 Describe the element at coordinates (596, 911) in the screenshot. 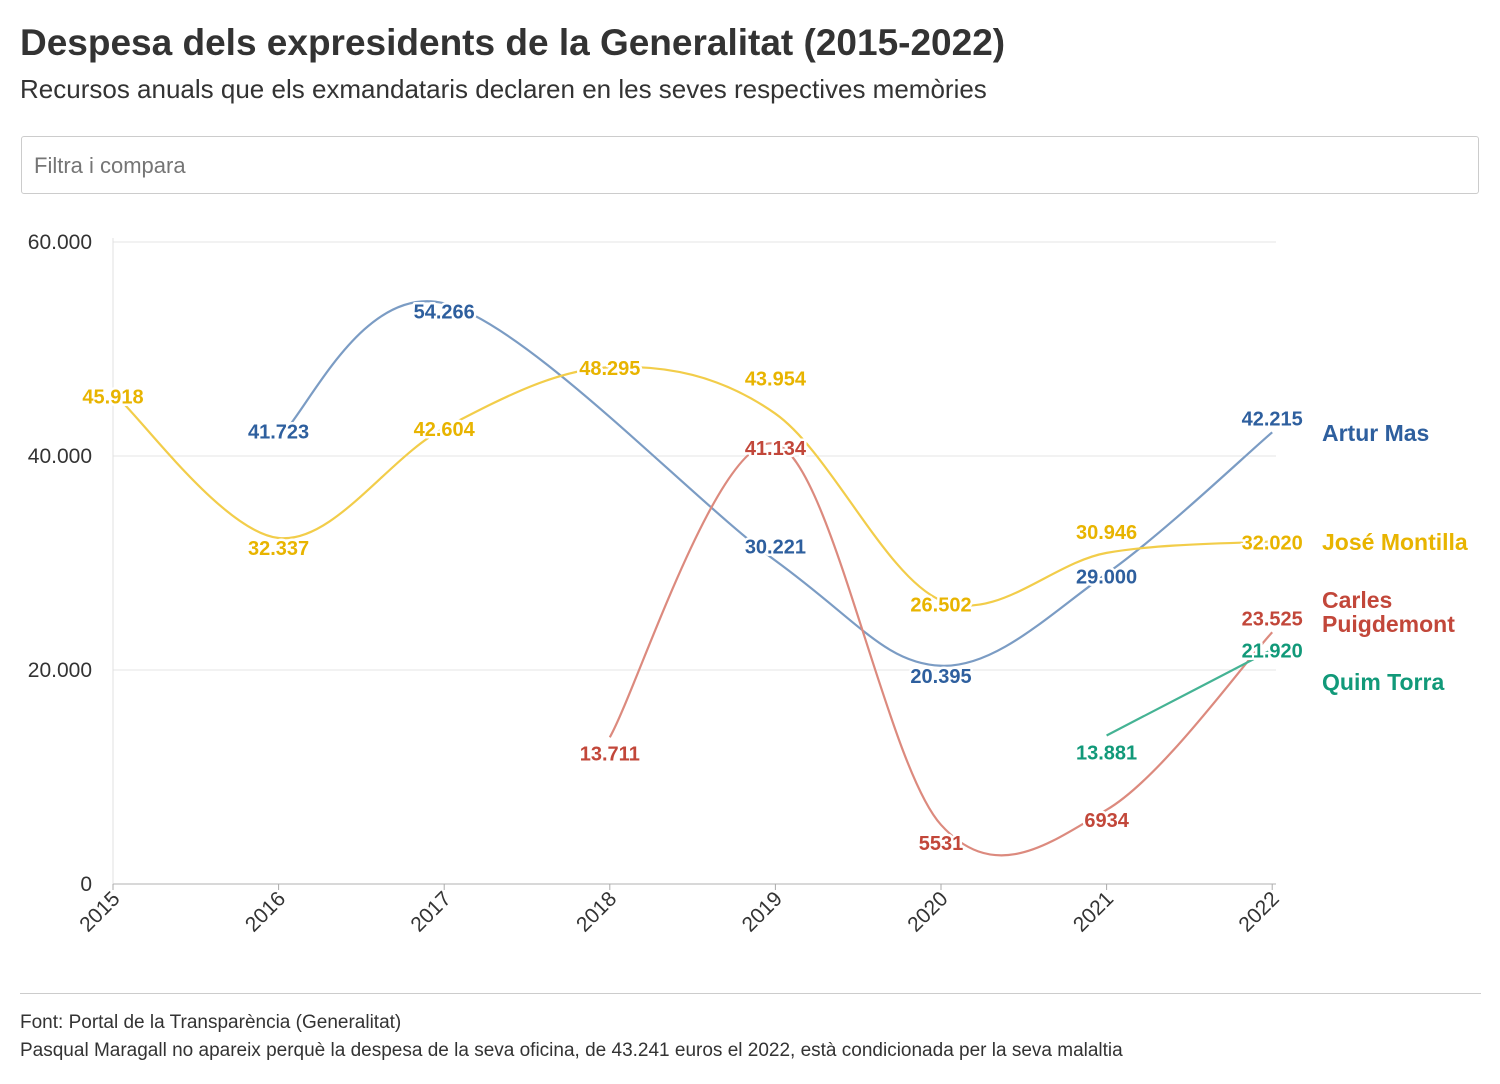

I see `x-tick-label: 2018` at that location.